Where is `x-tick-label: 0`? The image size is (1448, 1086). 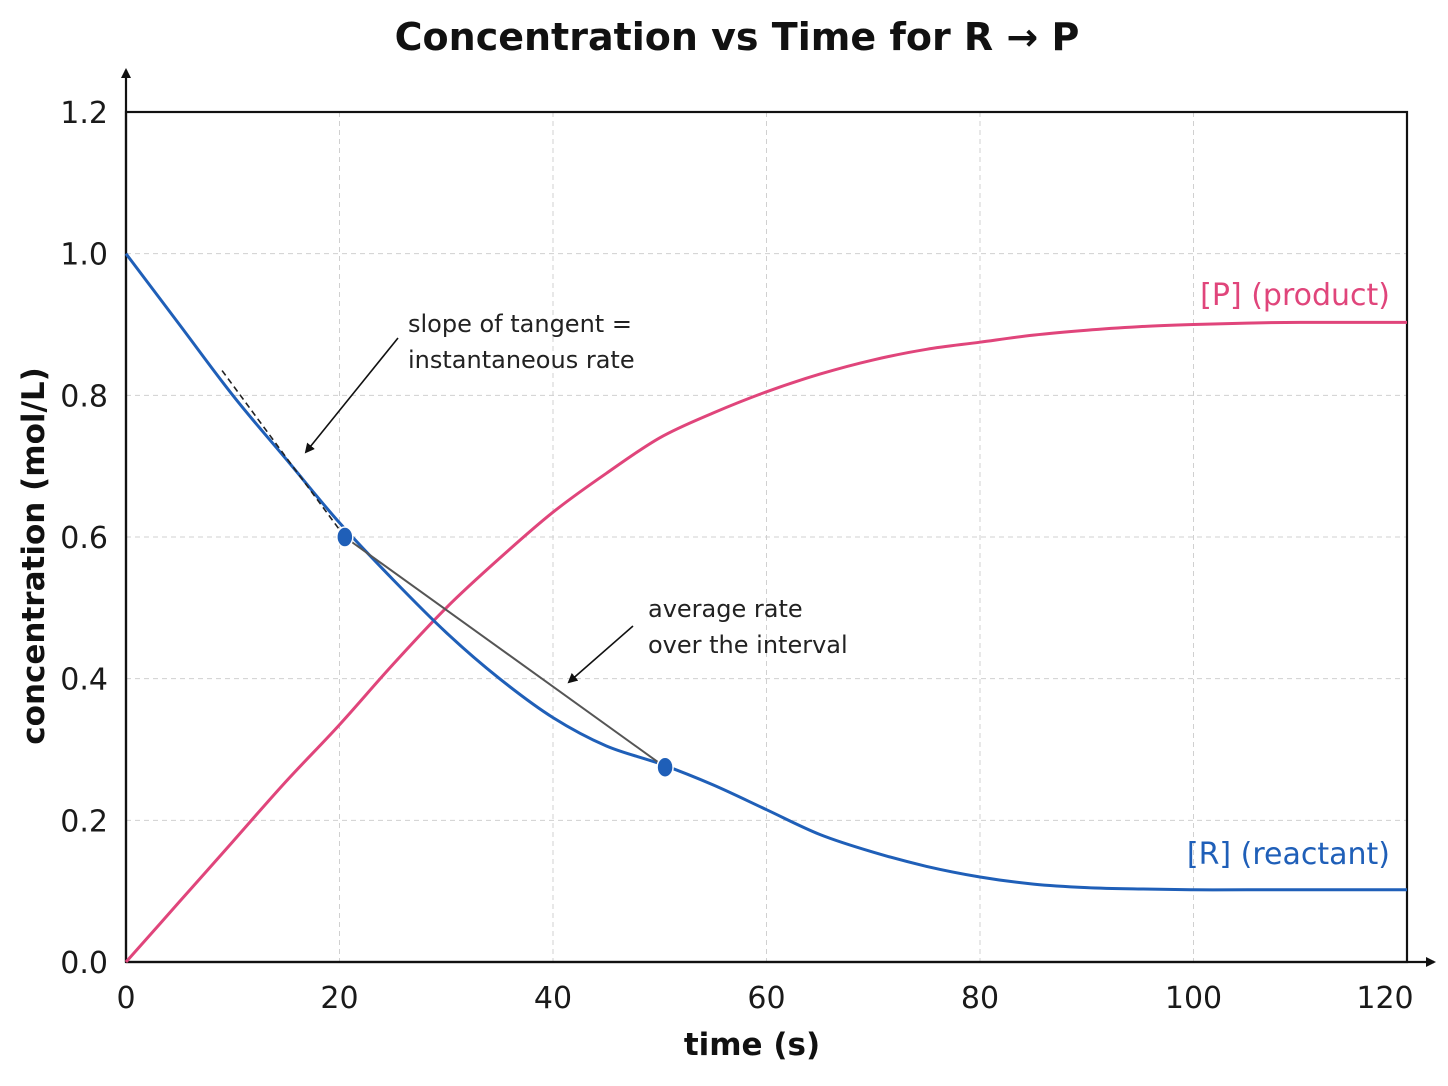
x-tick-label: 0 is located at coordinates (125, 998).